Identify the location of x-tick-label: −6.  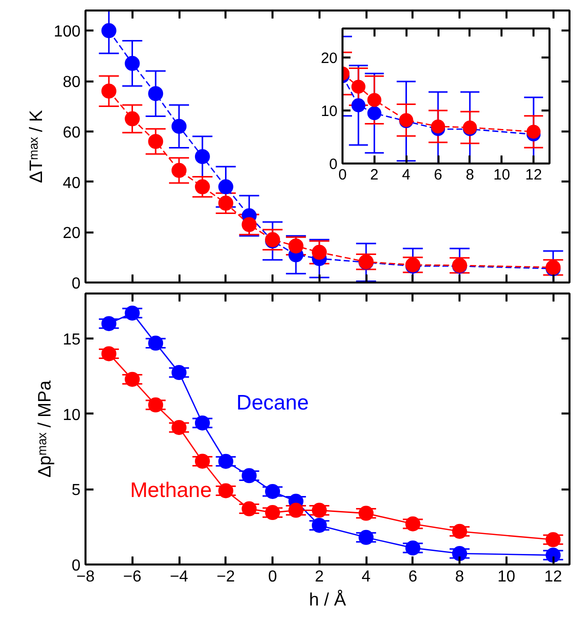
(132, 577).